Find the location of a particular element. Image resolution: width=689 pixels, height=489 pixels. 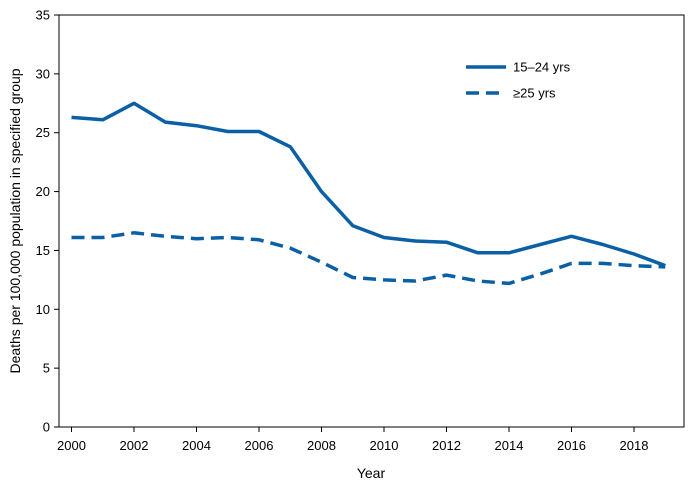

y-tick-label: 10 is located at coordinates (43, 309).